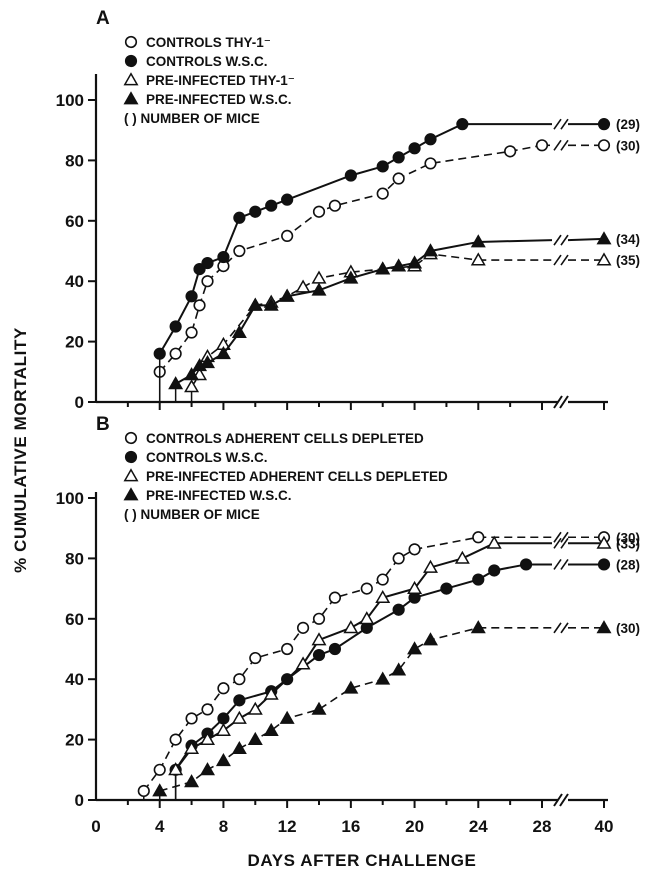 Image resolution: width=650 pixels, height=878 pixels. What do you see at coordinates (628, 239) in the screenshot?
I see `series-count-label: (34)` at bounding box center [628, 239].